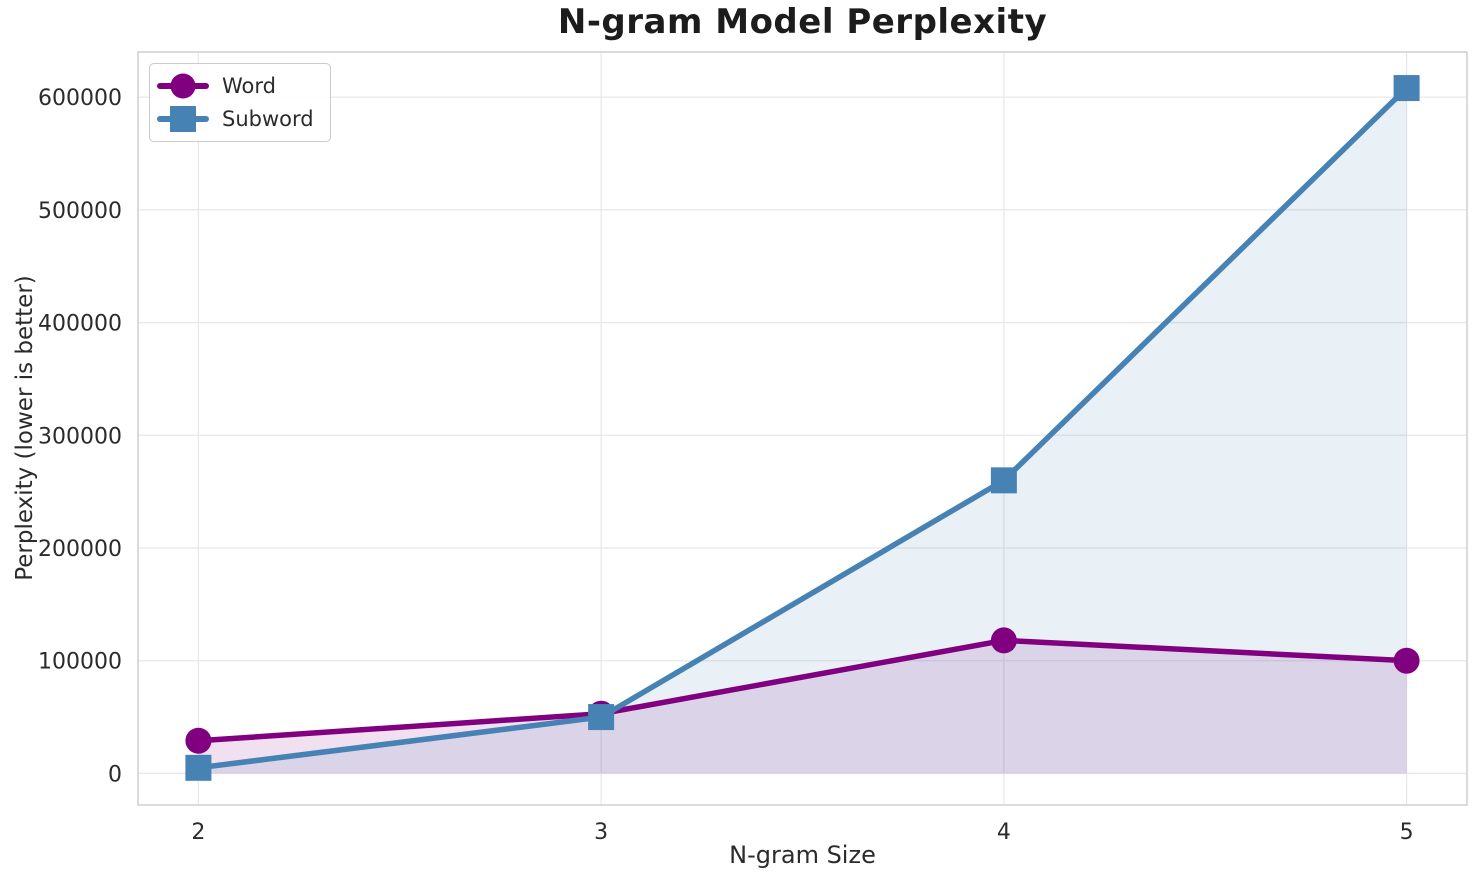 This screenshot has height=885, width=1484. I want to click on legend-label-subword: Subword, so click(268, 119).